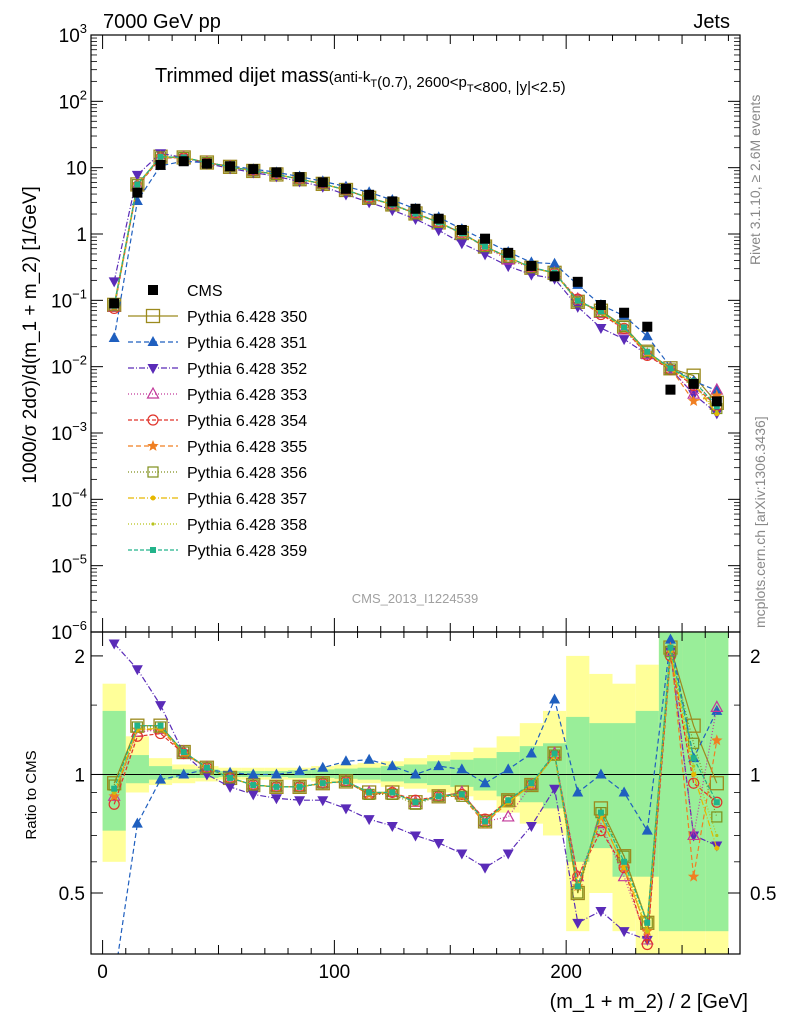  I want to click on legend-label: Pythia 6.428 351, so click(247, 343).